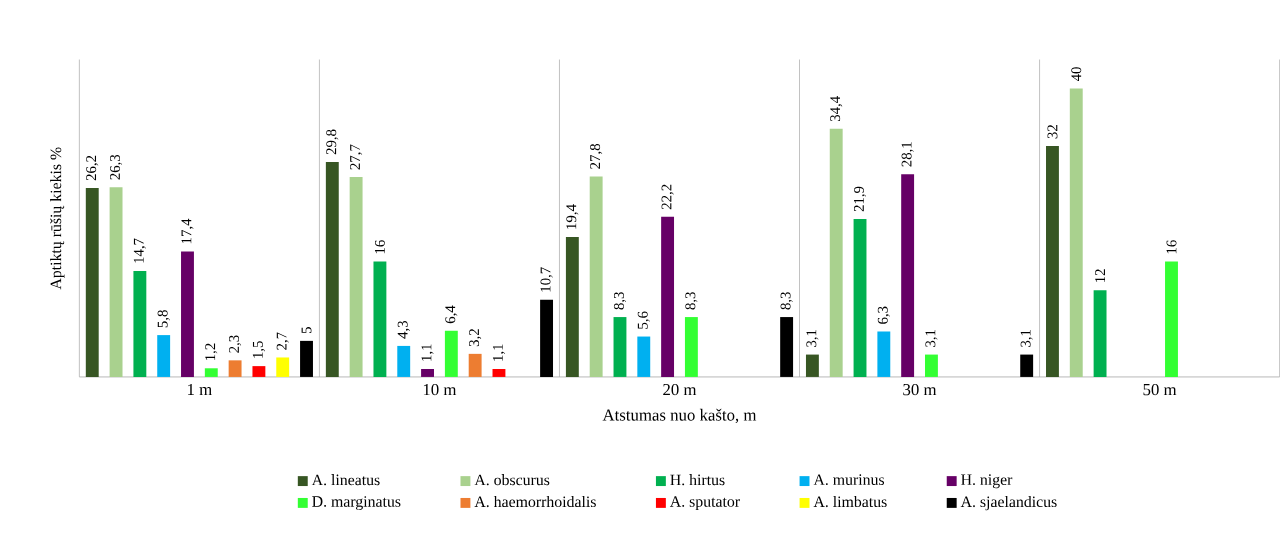 The height and width of the screenshot is (545, 1280). What do you see at coordinates (704, 503) in the screenshot?
I see `legend-label: A. sputator` at bounding box center [704, 503].